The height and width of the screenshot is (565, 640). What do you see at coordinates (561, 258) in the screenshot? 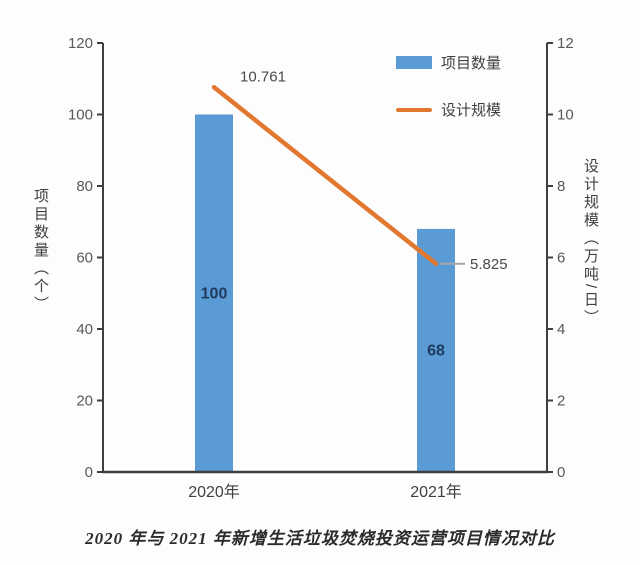
I see `right-axis-tick-label: 6` at bounding box center [561, 258].